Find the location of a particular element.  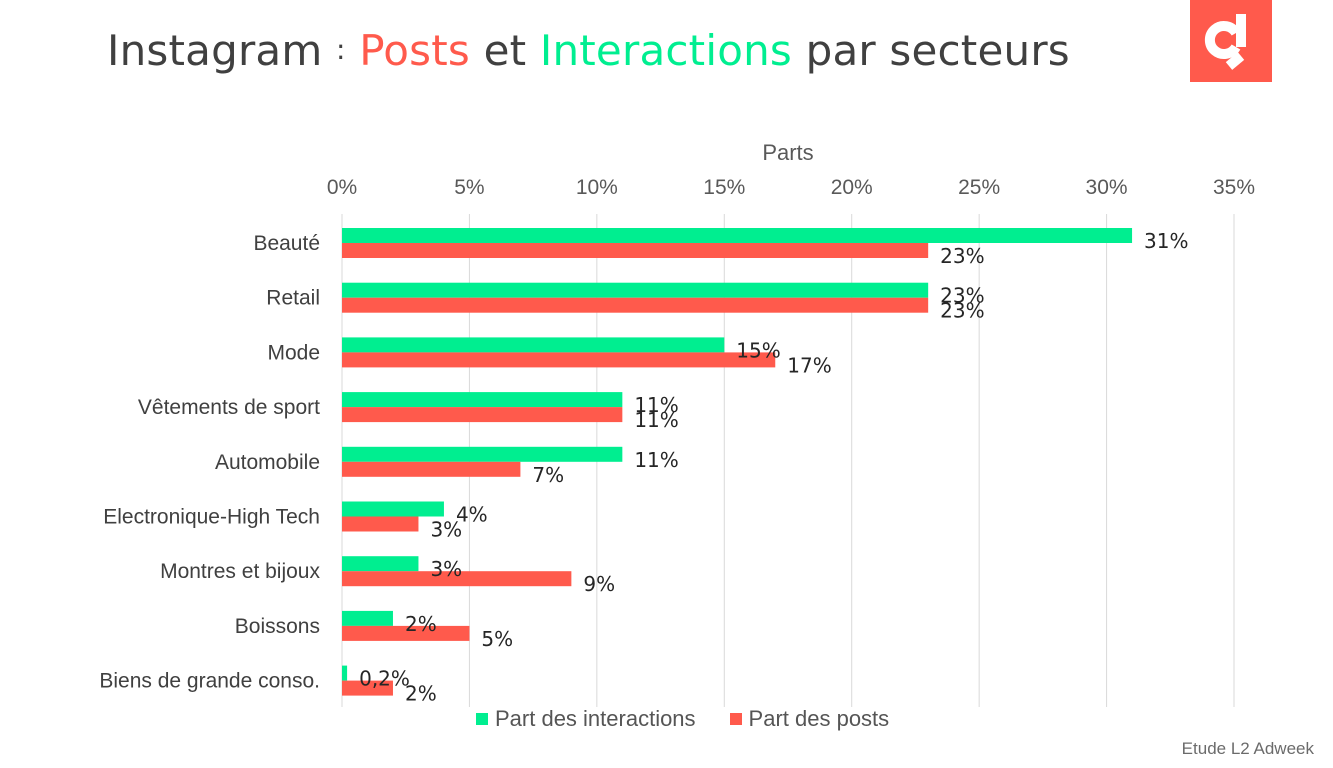

category-label: Automobile is located at coordinates (267, 462).